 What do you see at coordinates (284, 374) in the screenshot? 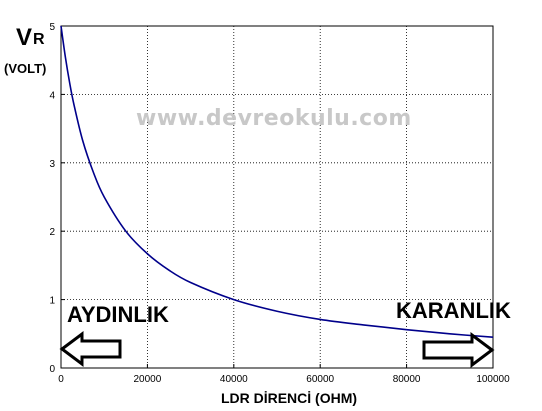
I see `x-axis-ticks: 0 20000 40000 60000 80000 100000` at bounding box center [284, 374].